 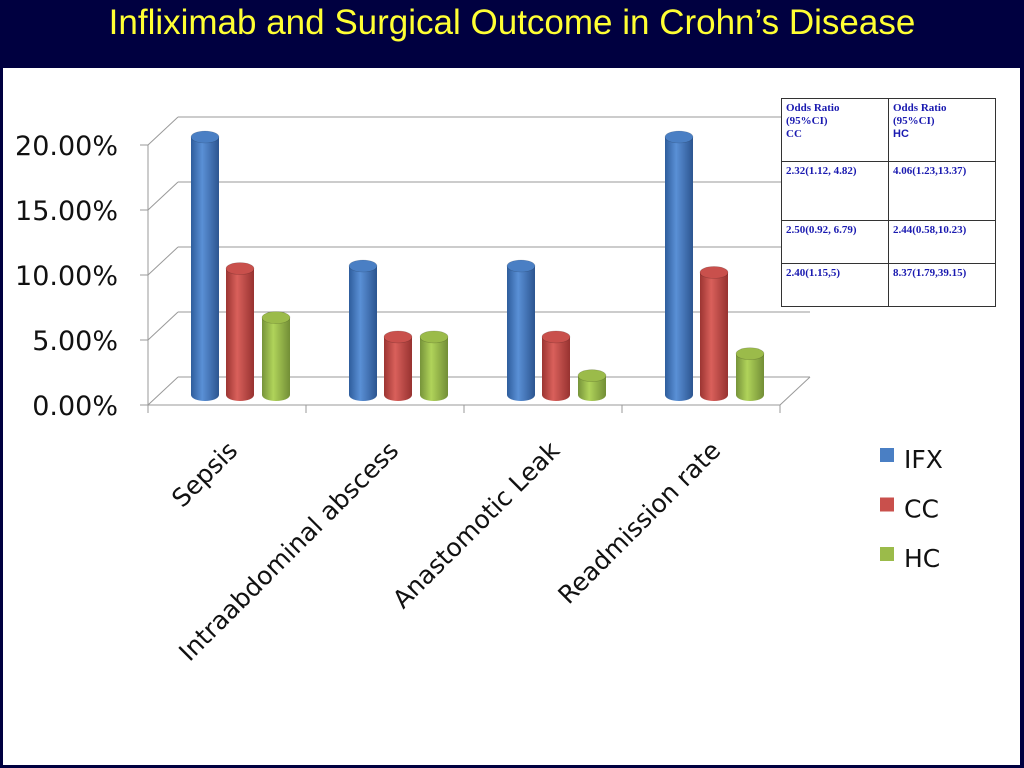 What do you see at coordinates (476, 524) in the screenshot?
I see `category-label: Anastomotic Leak` at bounding box center [476, 524].